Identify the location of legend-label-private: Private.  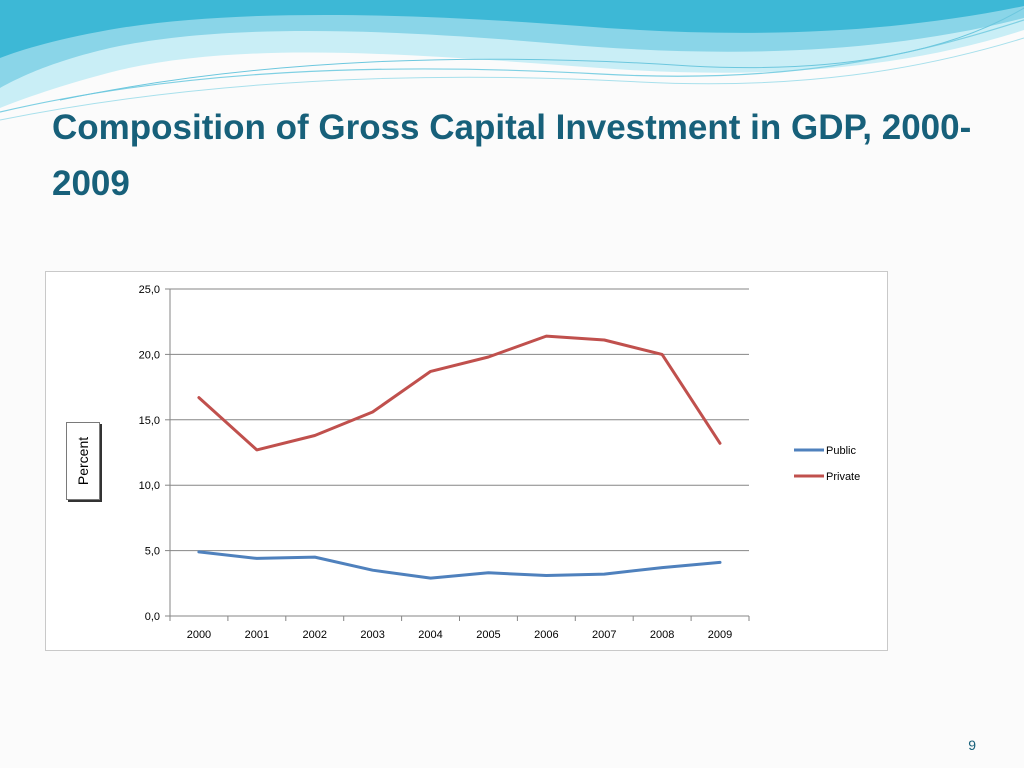
(843, 477).